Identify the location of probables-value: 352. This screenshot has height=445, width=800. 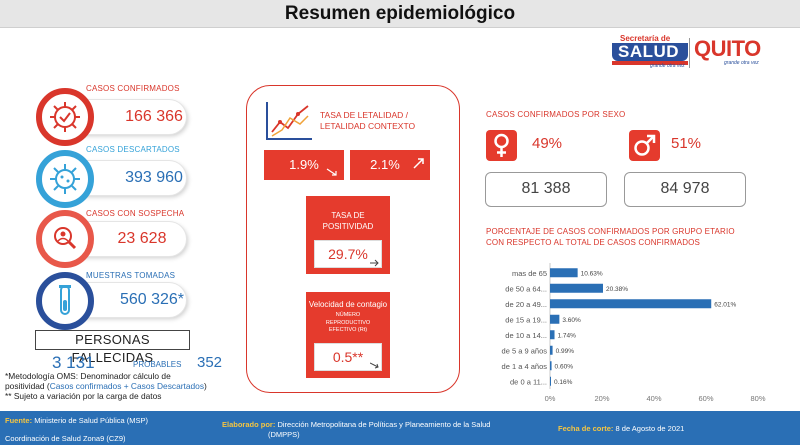
(210, 362).